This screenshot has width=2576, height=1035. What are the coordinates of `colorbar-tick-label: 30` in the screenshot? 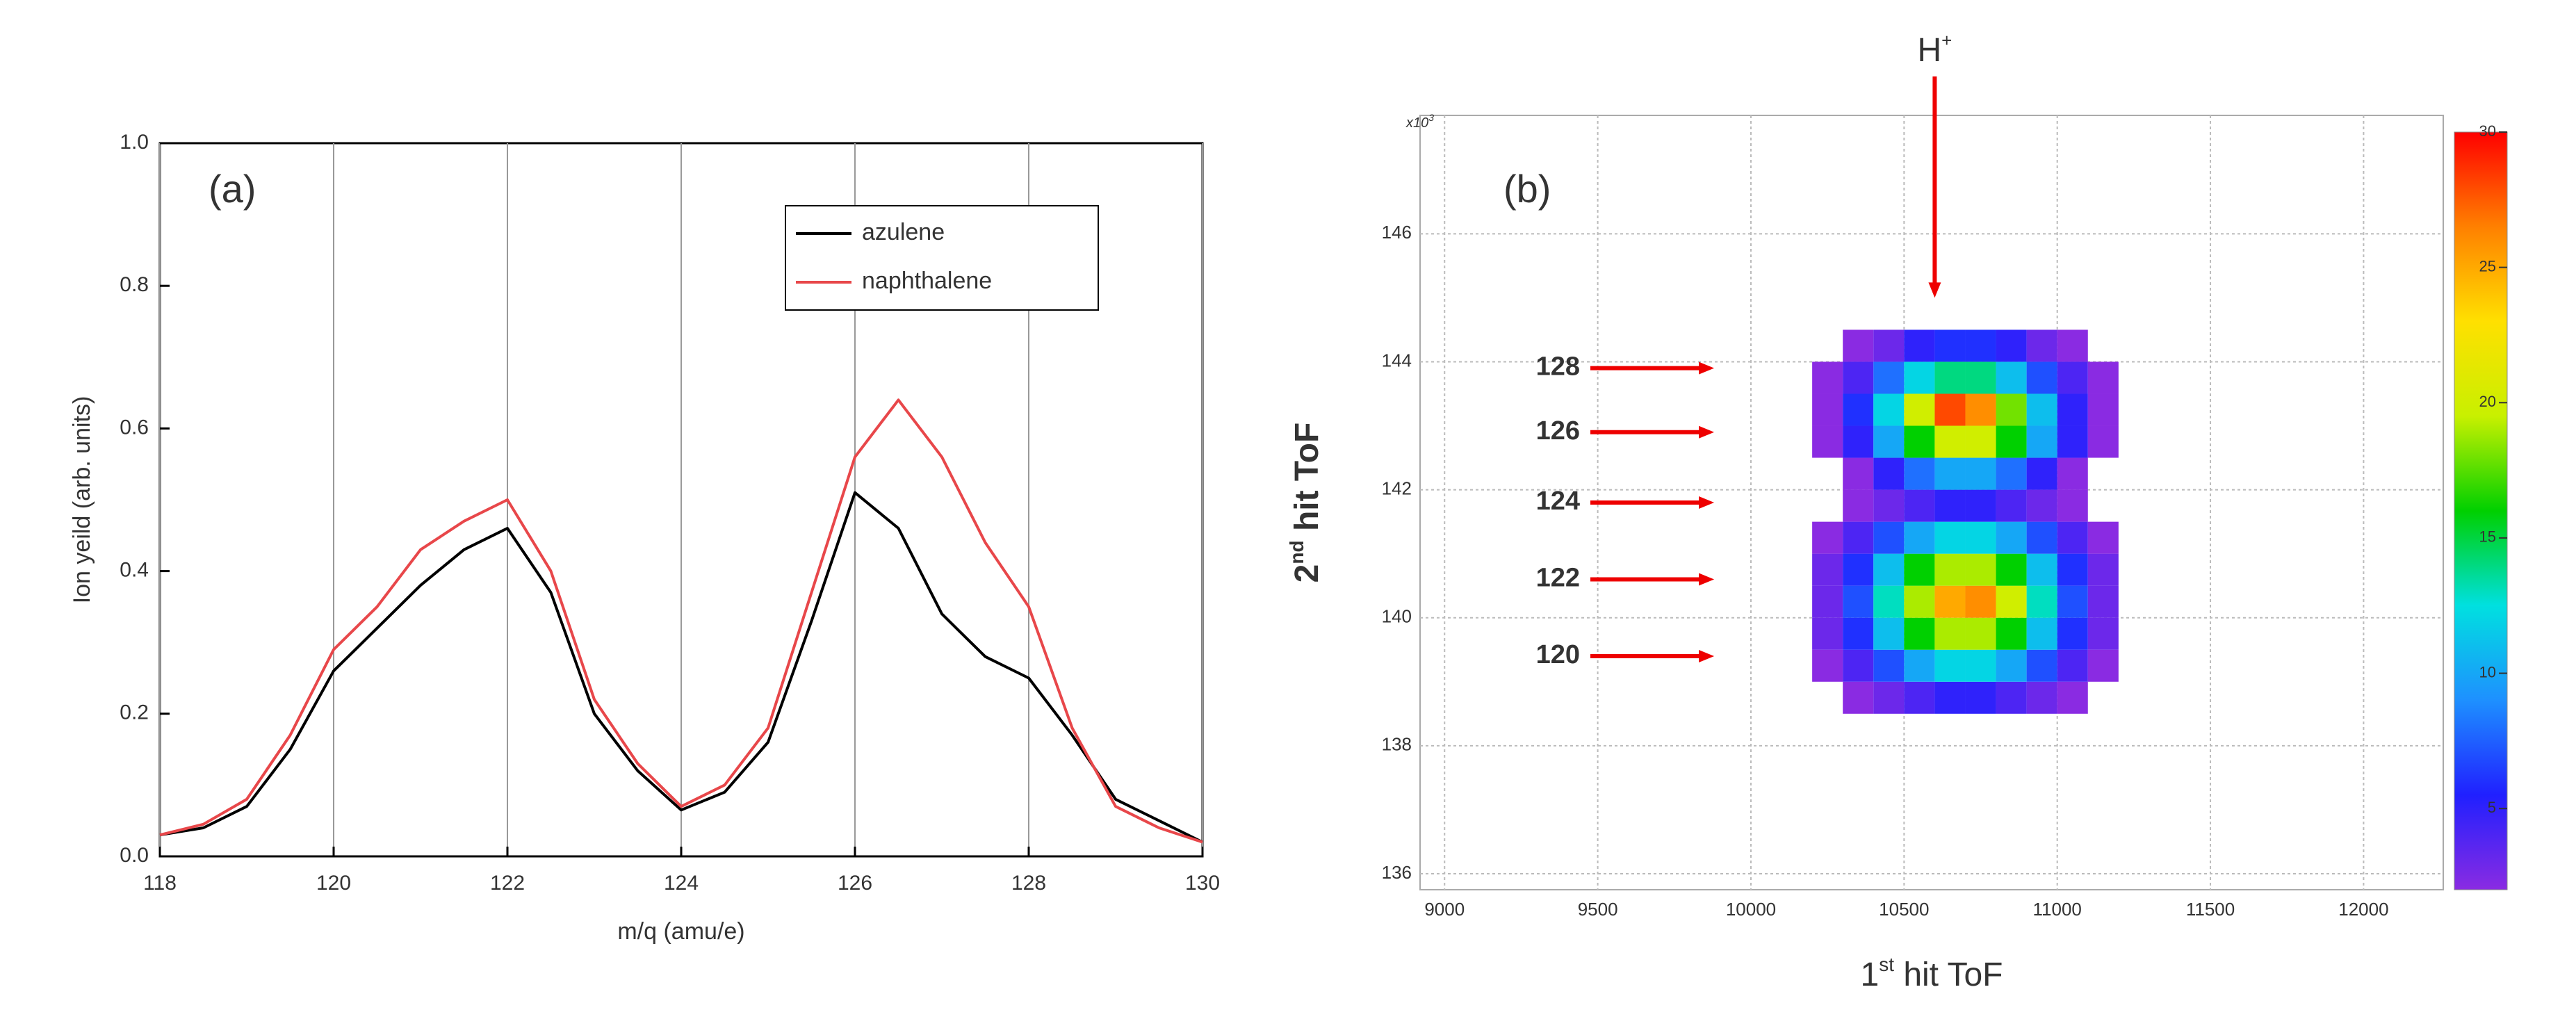 It's located at (2487, 131).